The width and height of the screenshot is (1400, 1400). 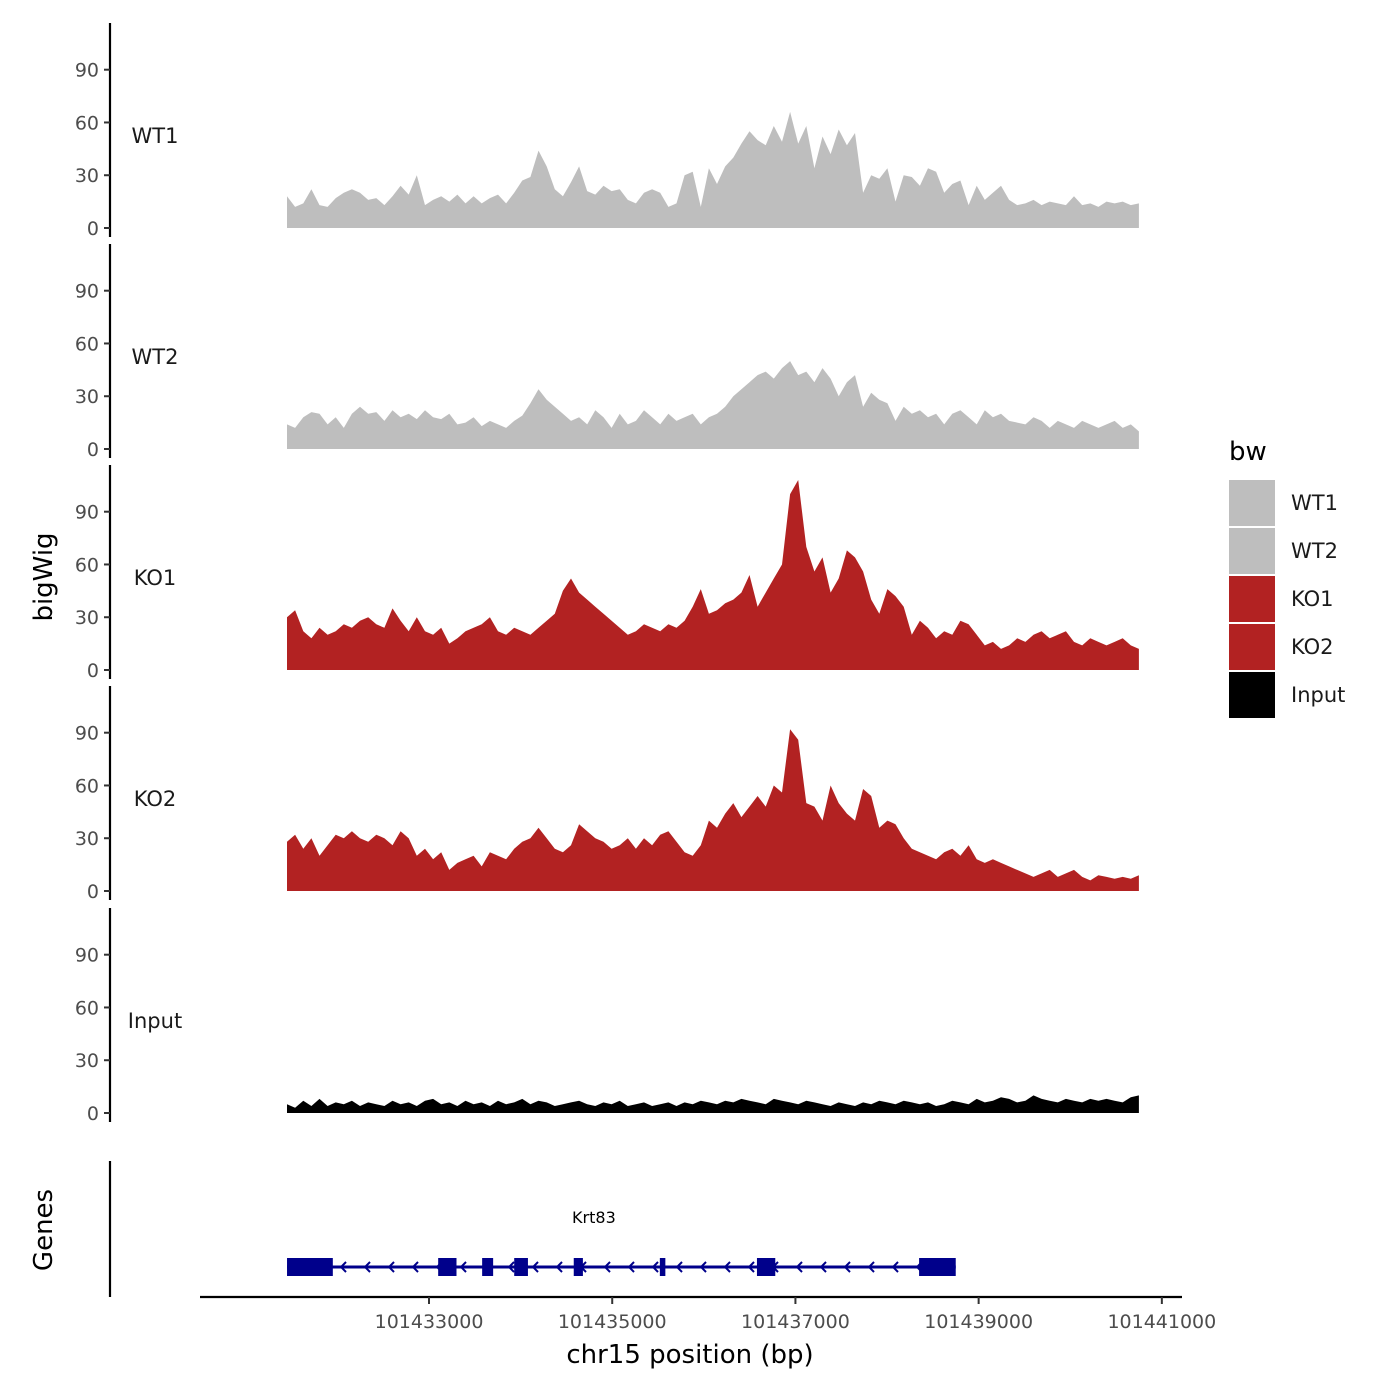 I want to click on legend-swatch-ko1, so click(x=1252, y=599).